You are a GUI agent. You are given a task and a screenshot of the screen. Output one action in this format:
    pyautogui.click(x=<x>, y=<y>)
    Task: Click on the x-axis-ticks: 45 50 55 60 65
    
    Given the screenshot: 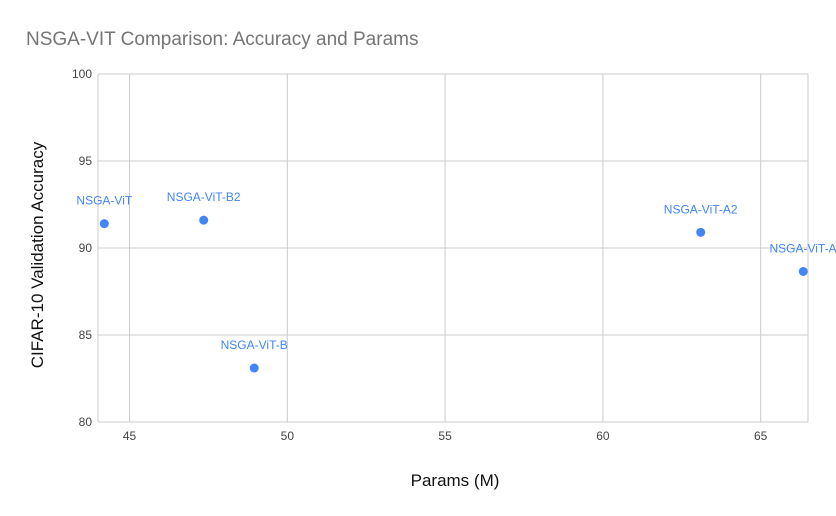 What is the action you would take?
    pyautogui.click(x=445, y=436)
    